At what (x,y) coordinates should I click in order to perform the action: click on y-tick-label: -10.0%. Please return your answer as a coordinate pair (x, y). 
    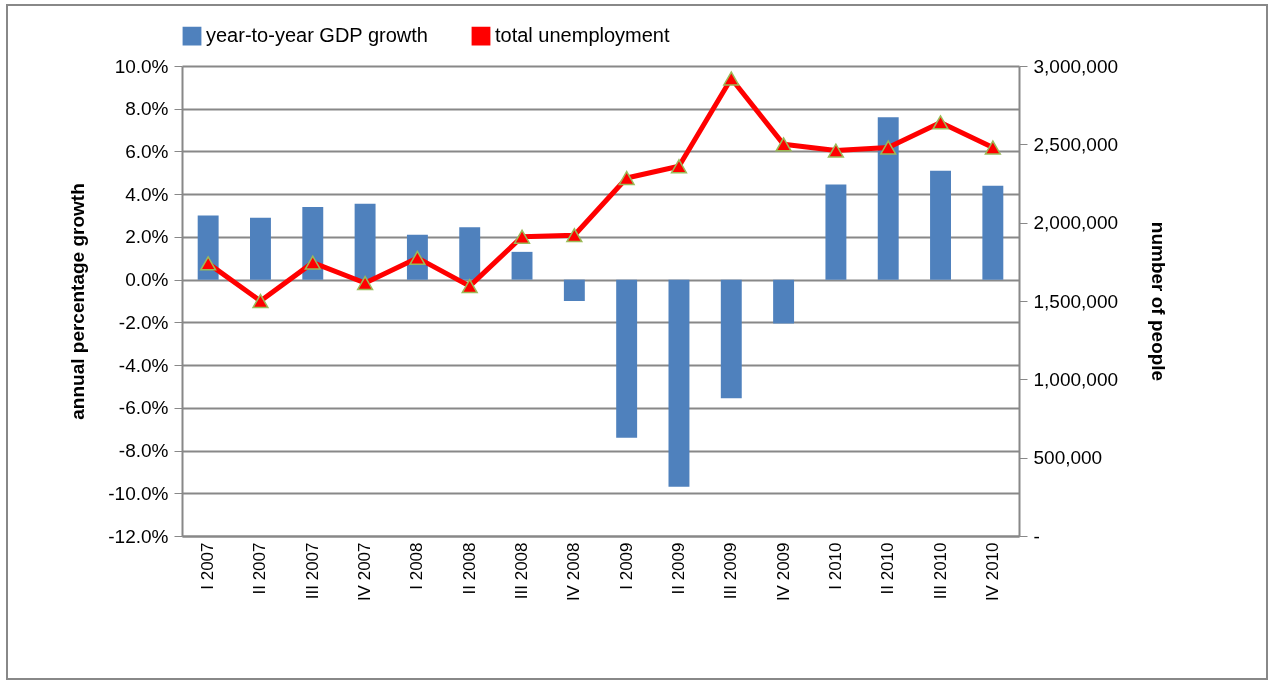
    Looking at the image, I should click on (138, 493).